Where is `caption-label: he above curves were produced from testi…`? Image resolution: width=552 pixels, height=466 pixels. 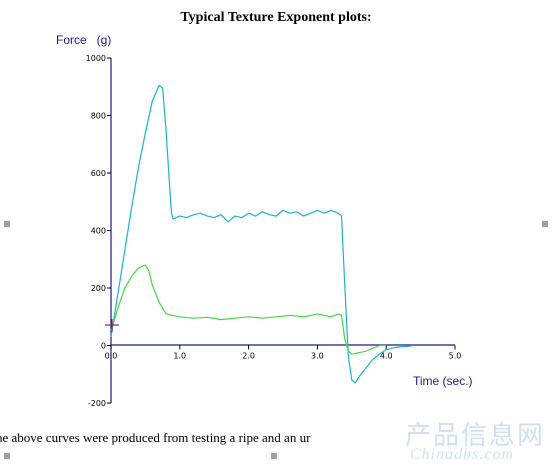
caption-label: he above curves were produced from testi… is located at coordinates (155, 437).